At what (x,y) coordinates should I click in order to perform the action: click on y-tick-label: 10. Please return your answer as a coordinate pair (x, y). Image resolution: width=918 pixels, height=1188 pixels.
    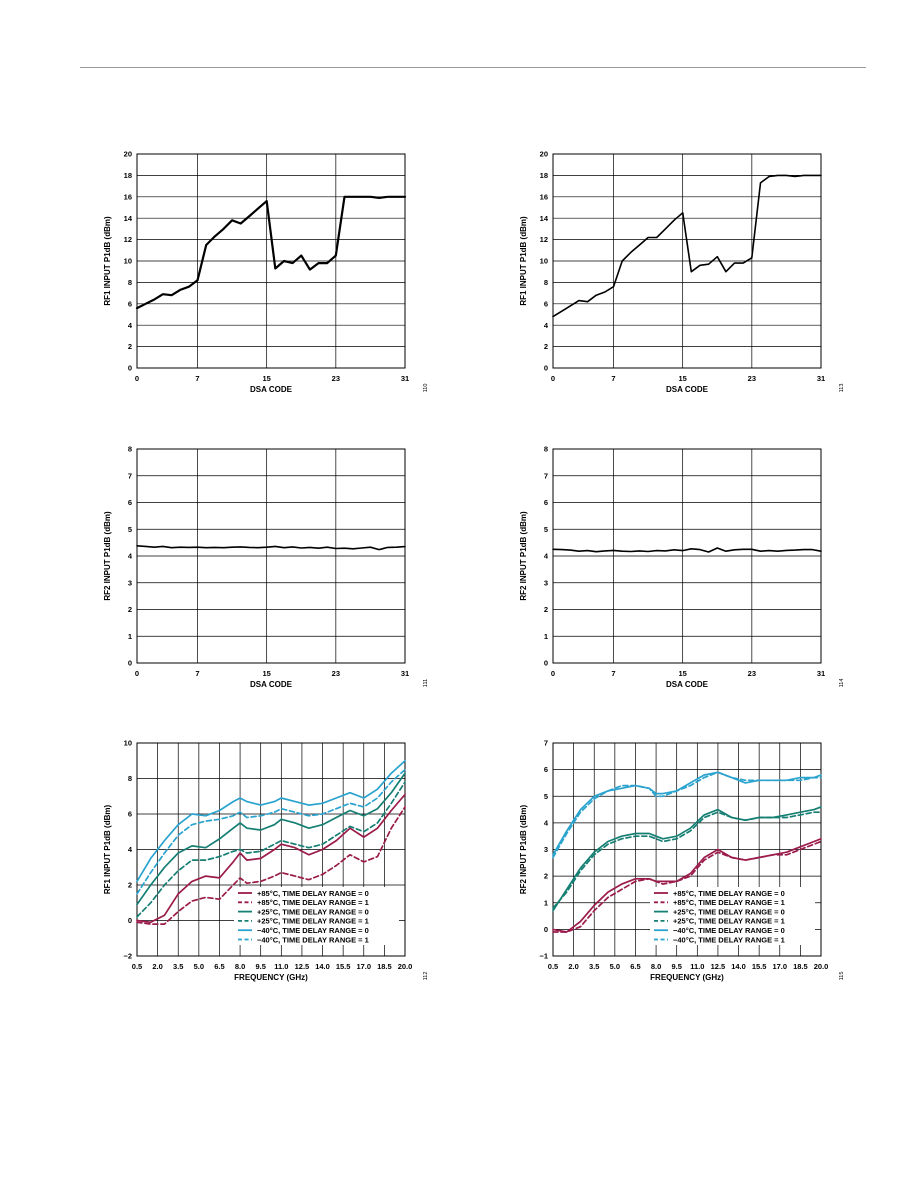
    Looking at the image, I should click on (128, 261).